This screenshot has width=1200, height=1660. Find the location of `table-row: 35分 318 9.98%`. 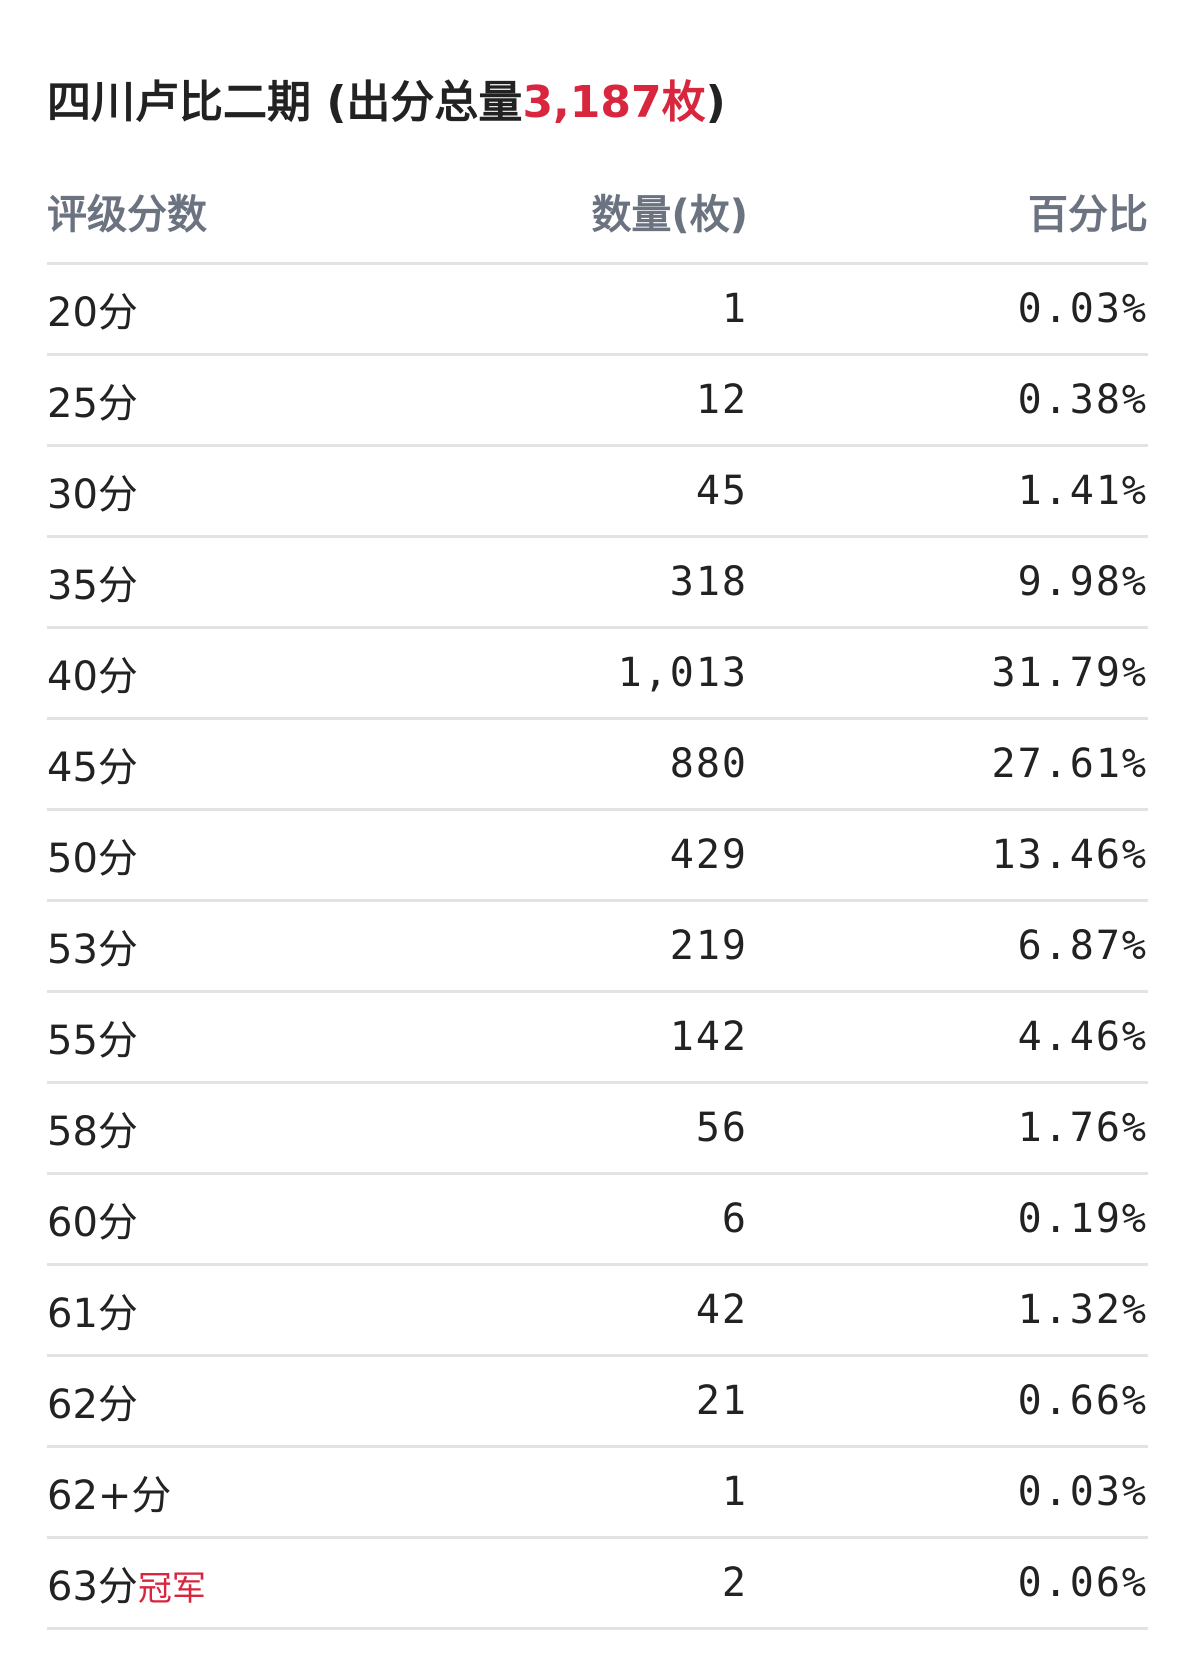

table-row: 35分 318 9.98% is located at coordinates (597, 582).